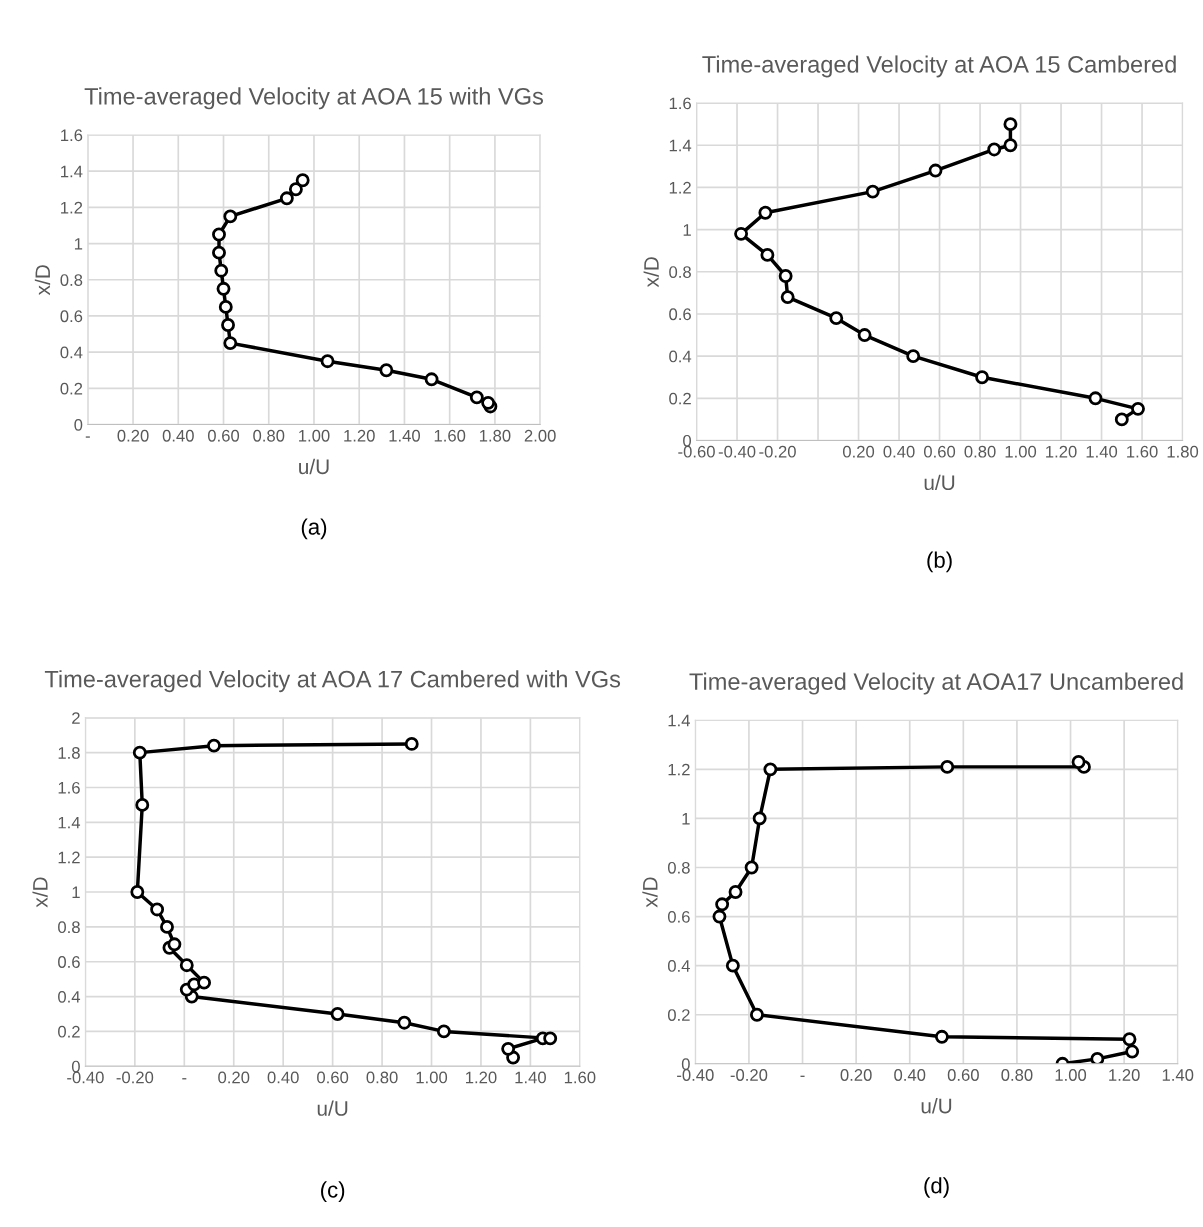  Describe the element at coordinates (540, 435) in the screenshot. I see `x-tick-label: 2.00` at that location.